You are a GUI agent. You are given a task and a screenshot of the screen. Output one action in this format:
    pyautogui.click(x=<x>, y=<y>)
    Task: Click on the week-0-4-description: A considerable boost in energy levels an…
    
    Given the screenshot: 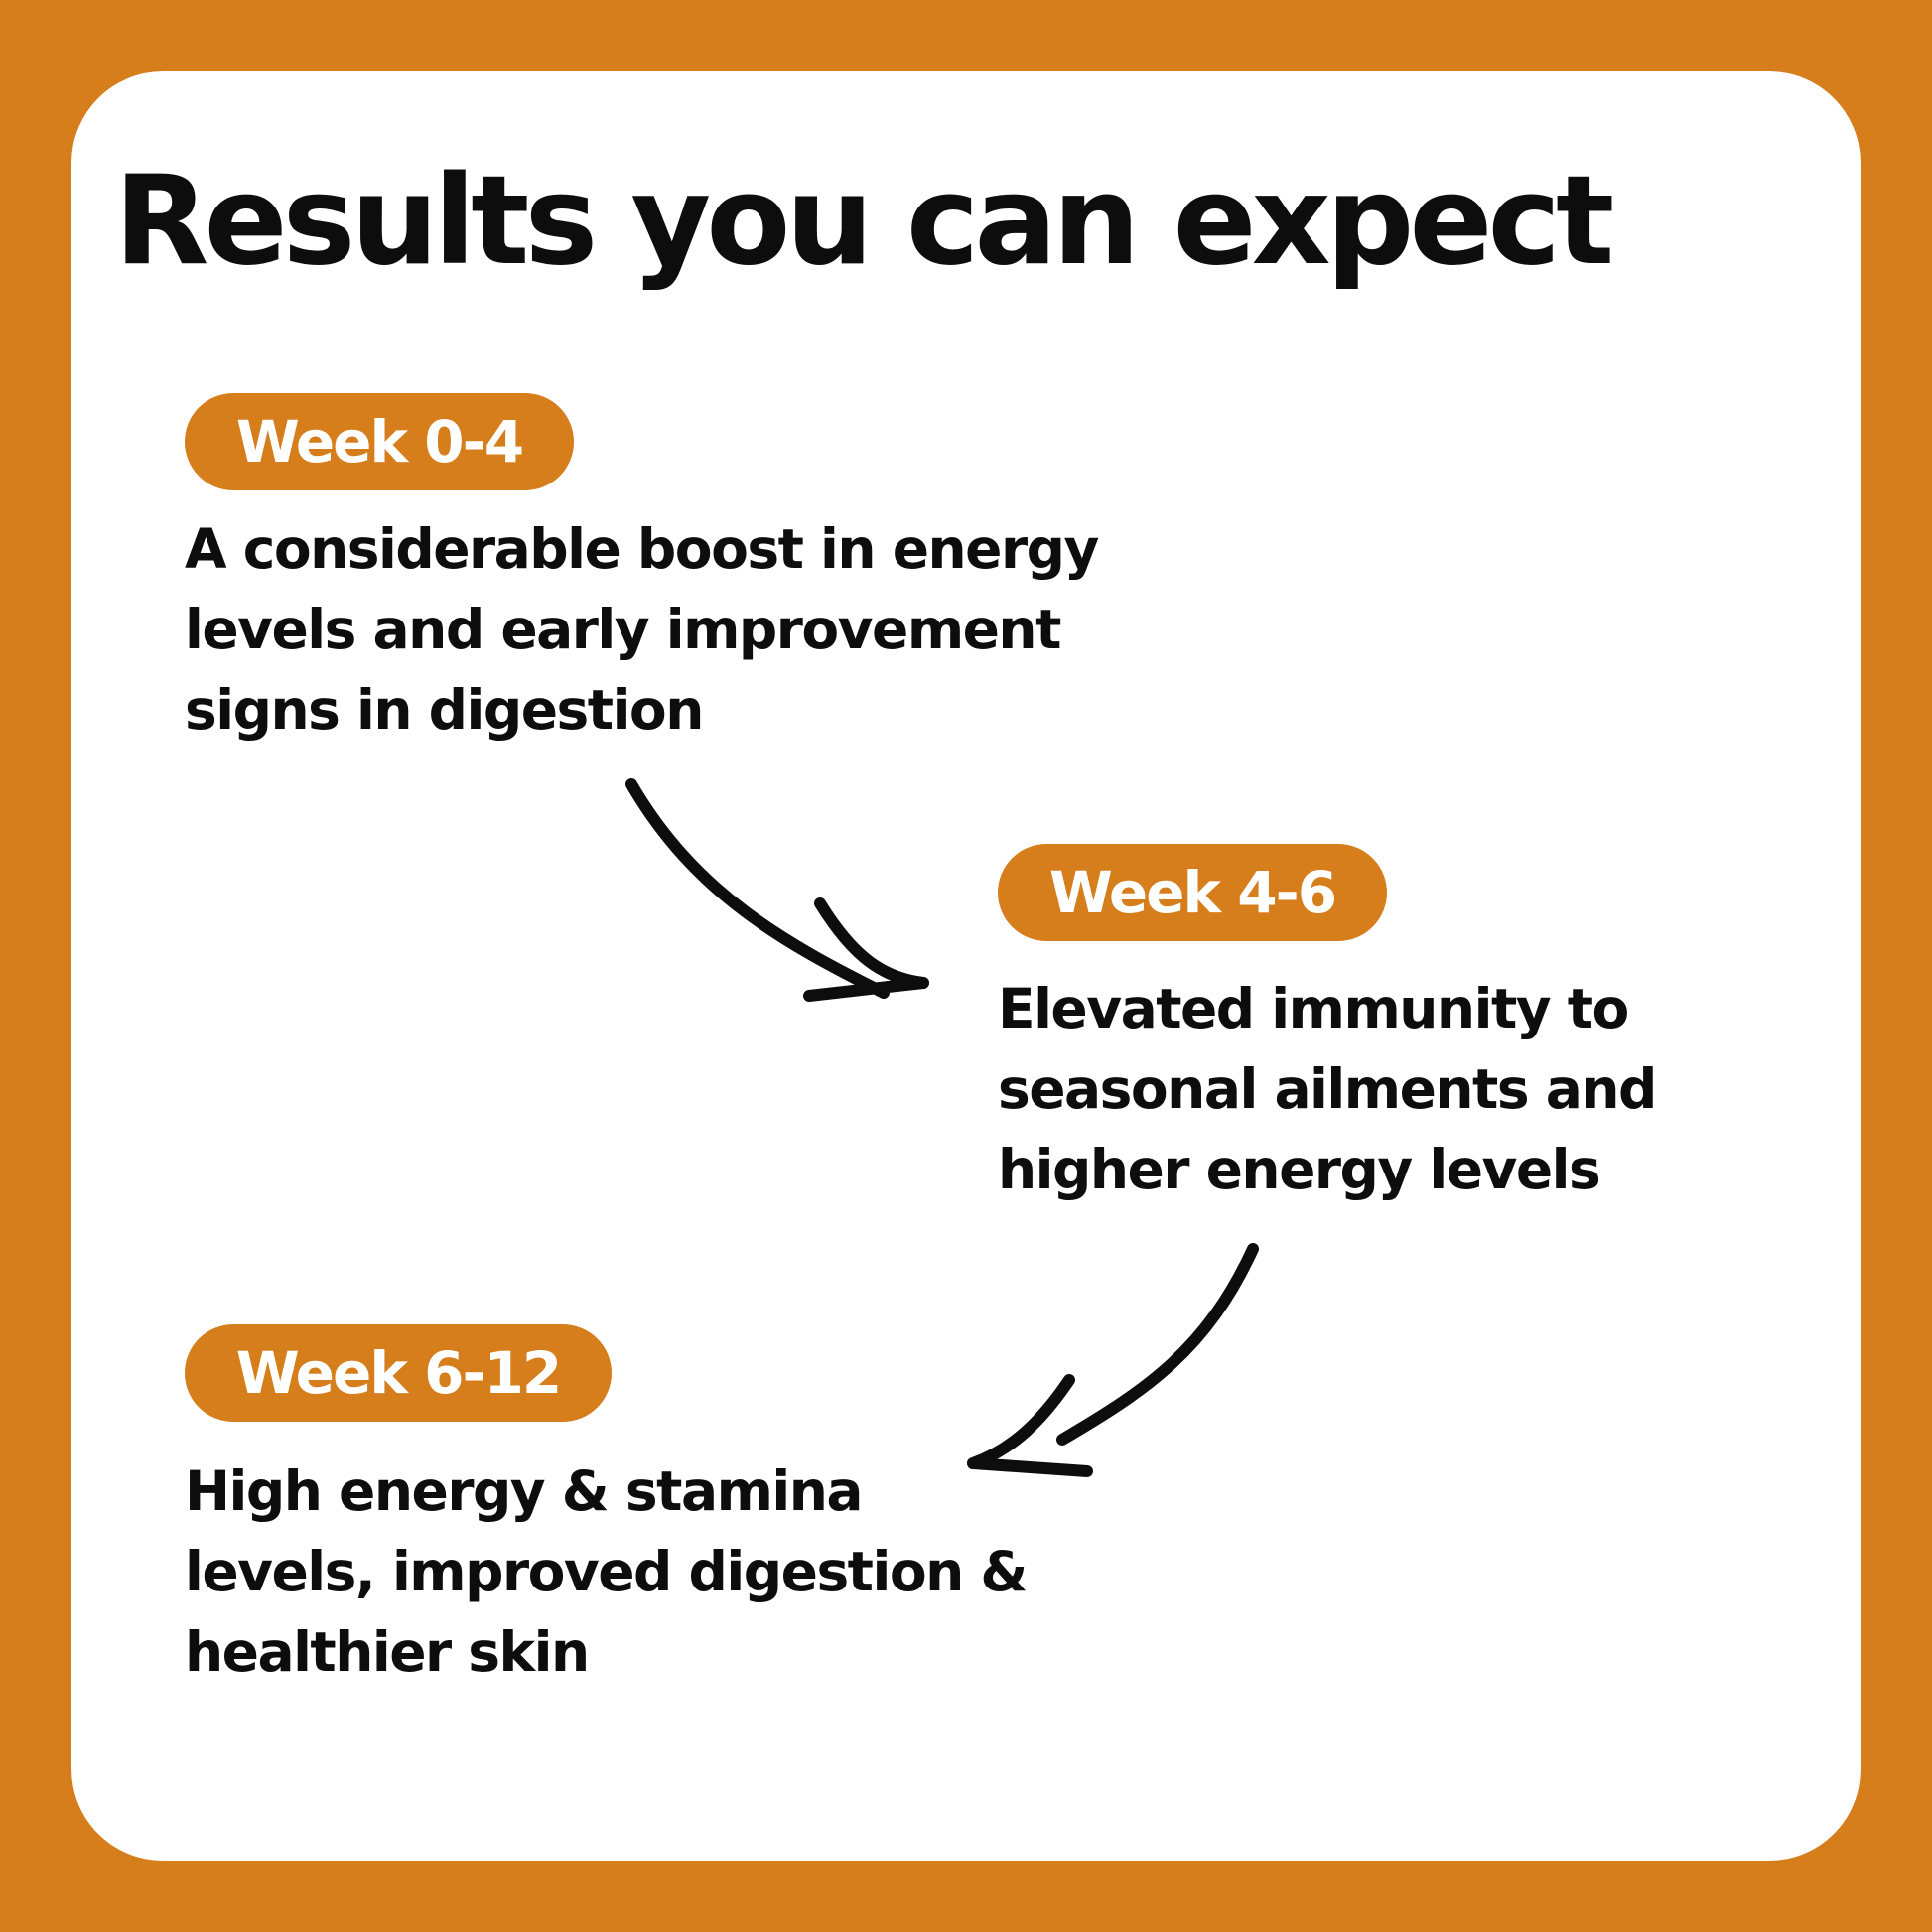 What is the action you would take?
    pyautogui.click(x=642, y=630)
    